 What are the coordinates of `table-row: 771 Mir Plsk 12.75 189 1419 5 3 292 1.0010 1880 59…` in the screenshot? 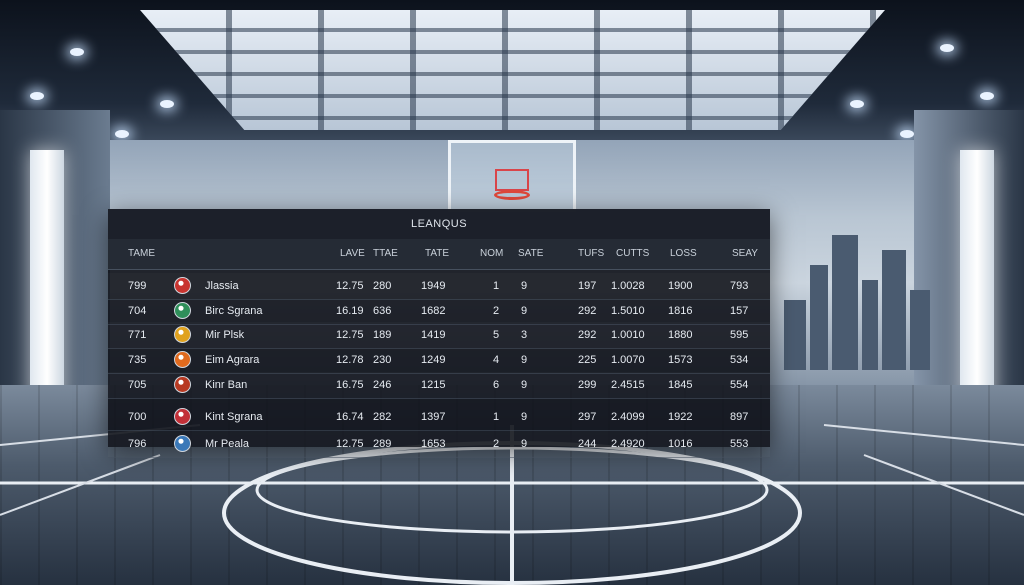 It's located at (439, 335).